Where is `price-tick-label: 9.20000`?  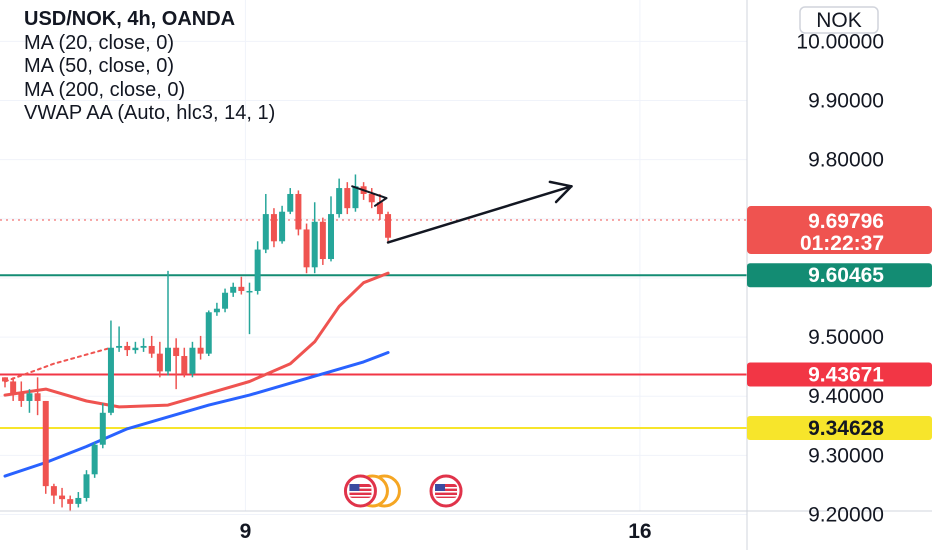 price-tick-label: 9.20000 is located at coordinates (846, 515).